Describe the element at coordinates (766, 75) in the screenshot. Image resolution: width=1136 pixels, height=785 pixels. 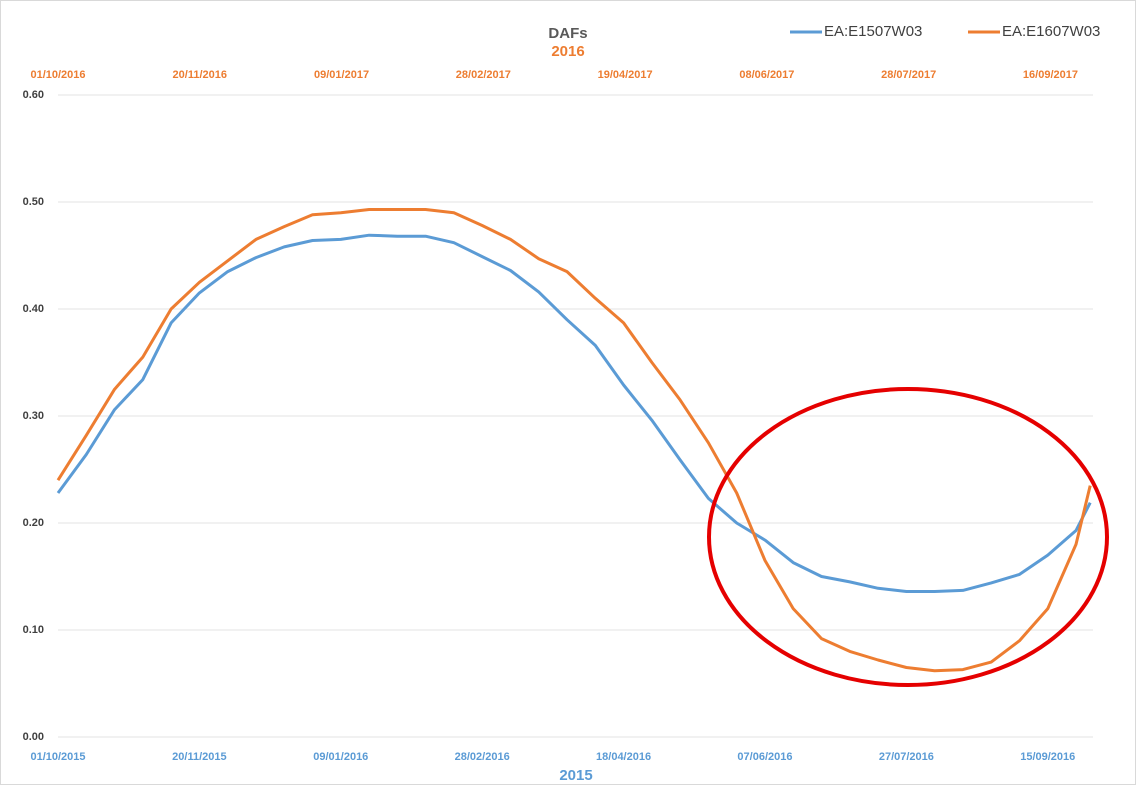
I see `x2-tick-label: 08/06/2017` at that location.